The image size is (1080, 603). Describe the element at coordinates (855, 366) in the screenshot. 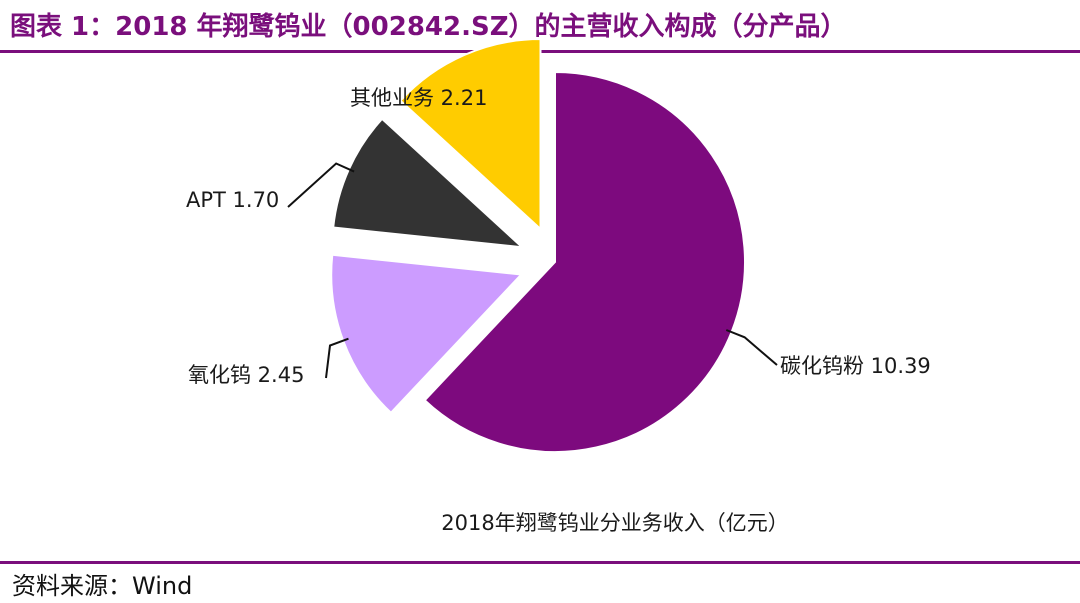

I see `slice-label-1: 碳化钨粉 10.39` at that location.